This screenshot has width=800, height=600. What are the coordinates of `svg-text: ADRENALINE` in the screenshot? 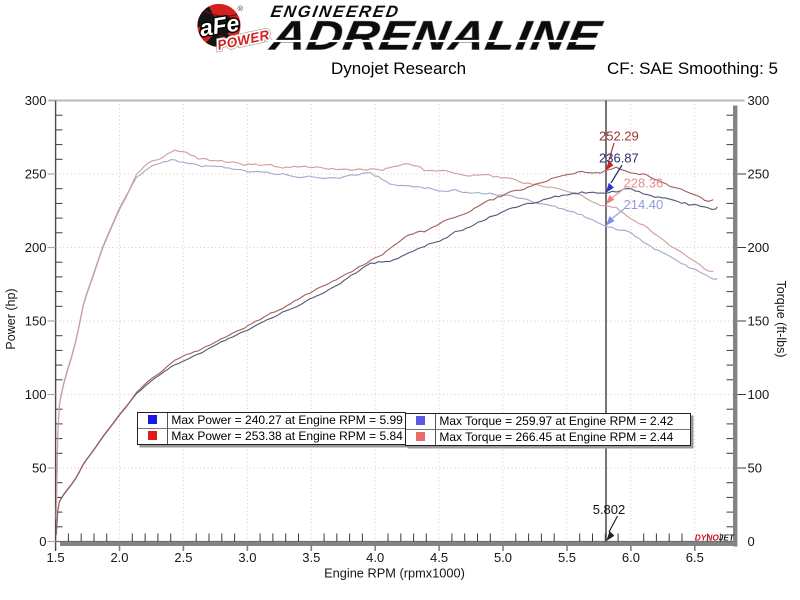 It's located at (436, 35).